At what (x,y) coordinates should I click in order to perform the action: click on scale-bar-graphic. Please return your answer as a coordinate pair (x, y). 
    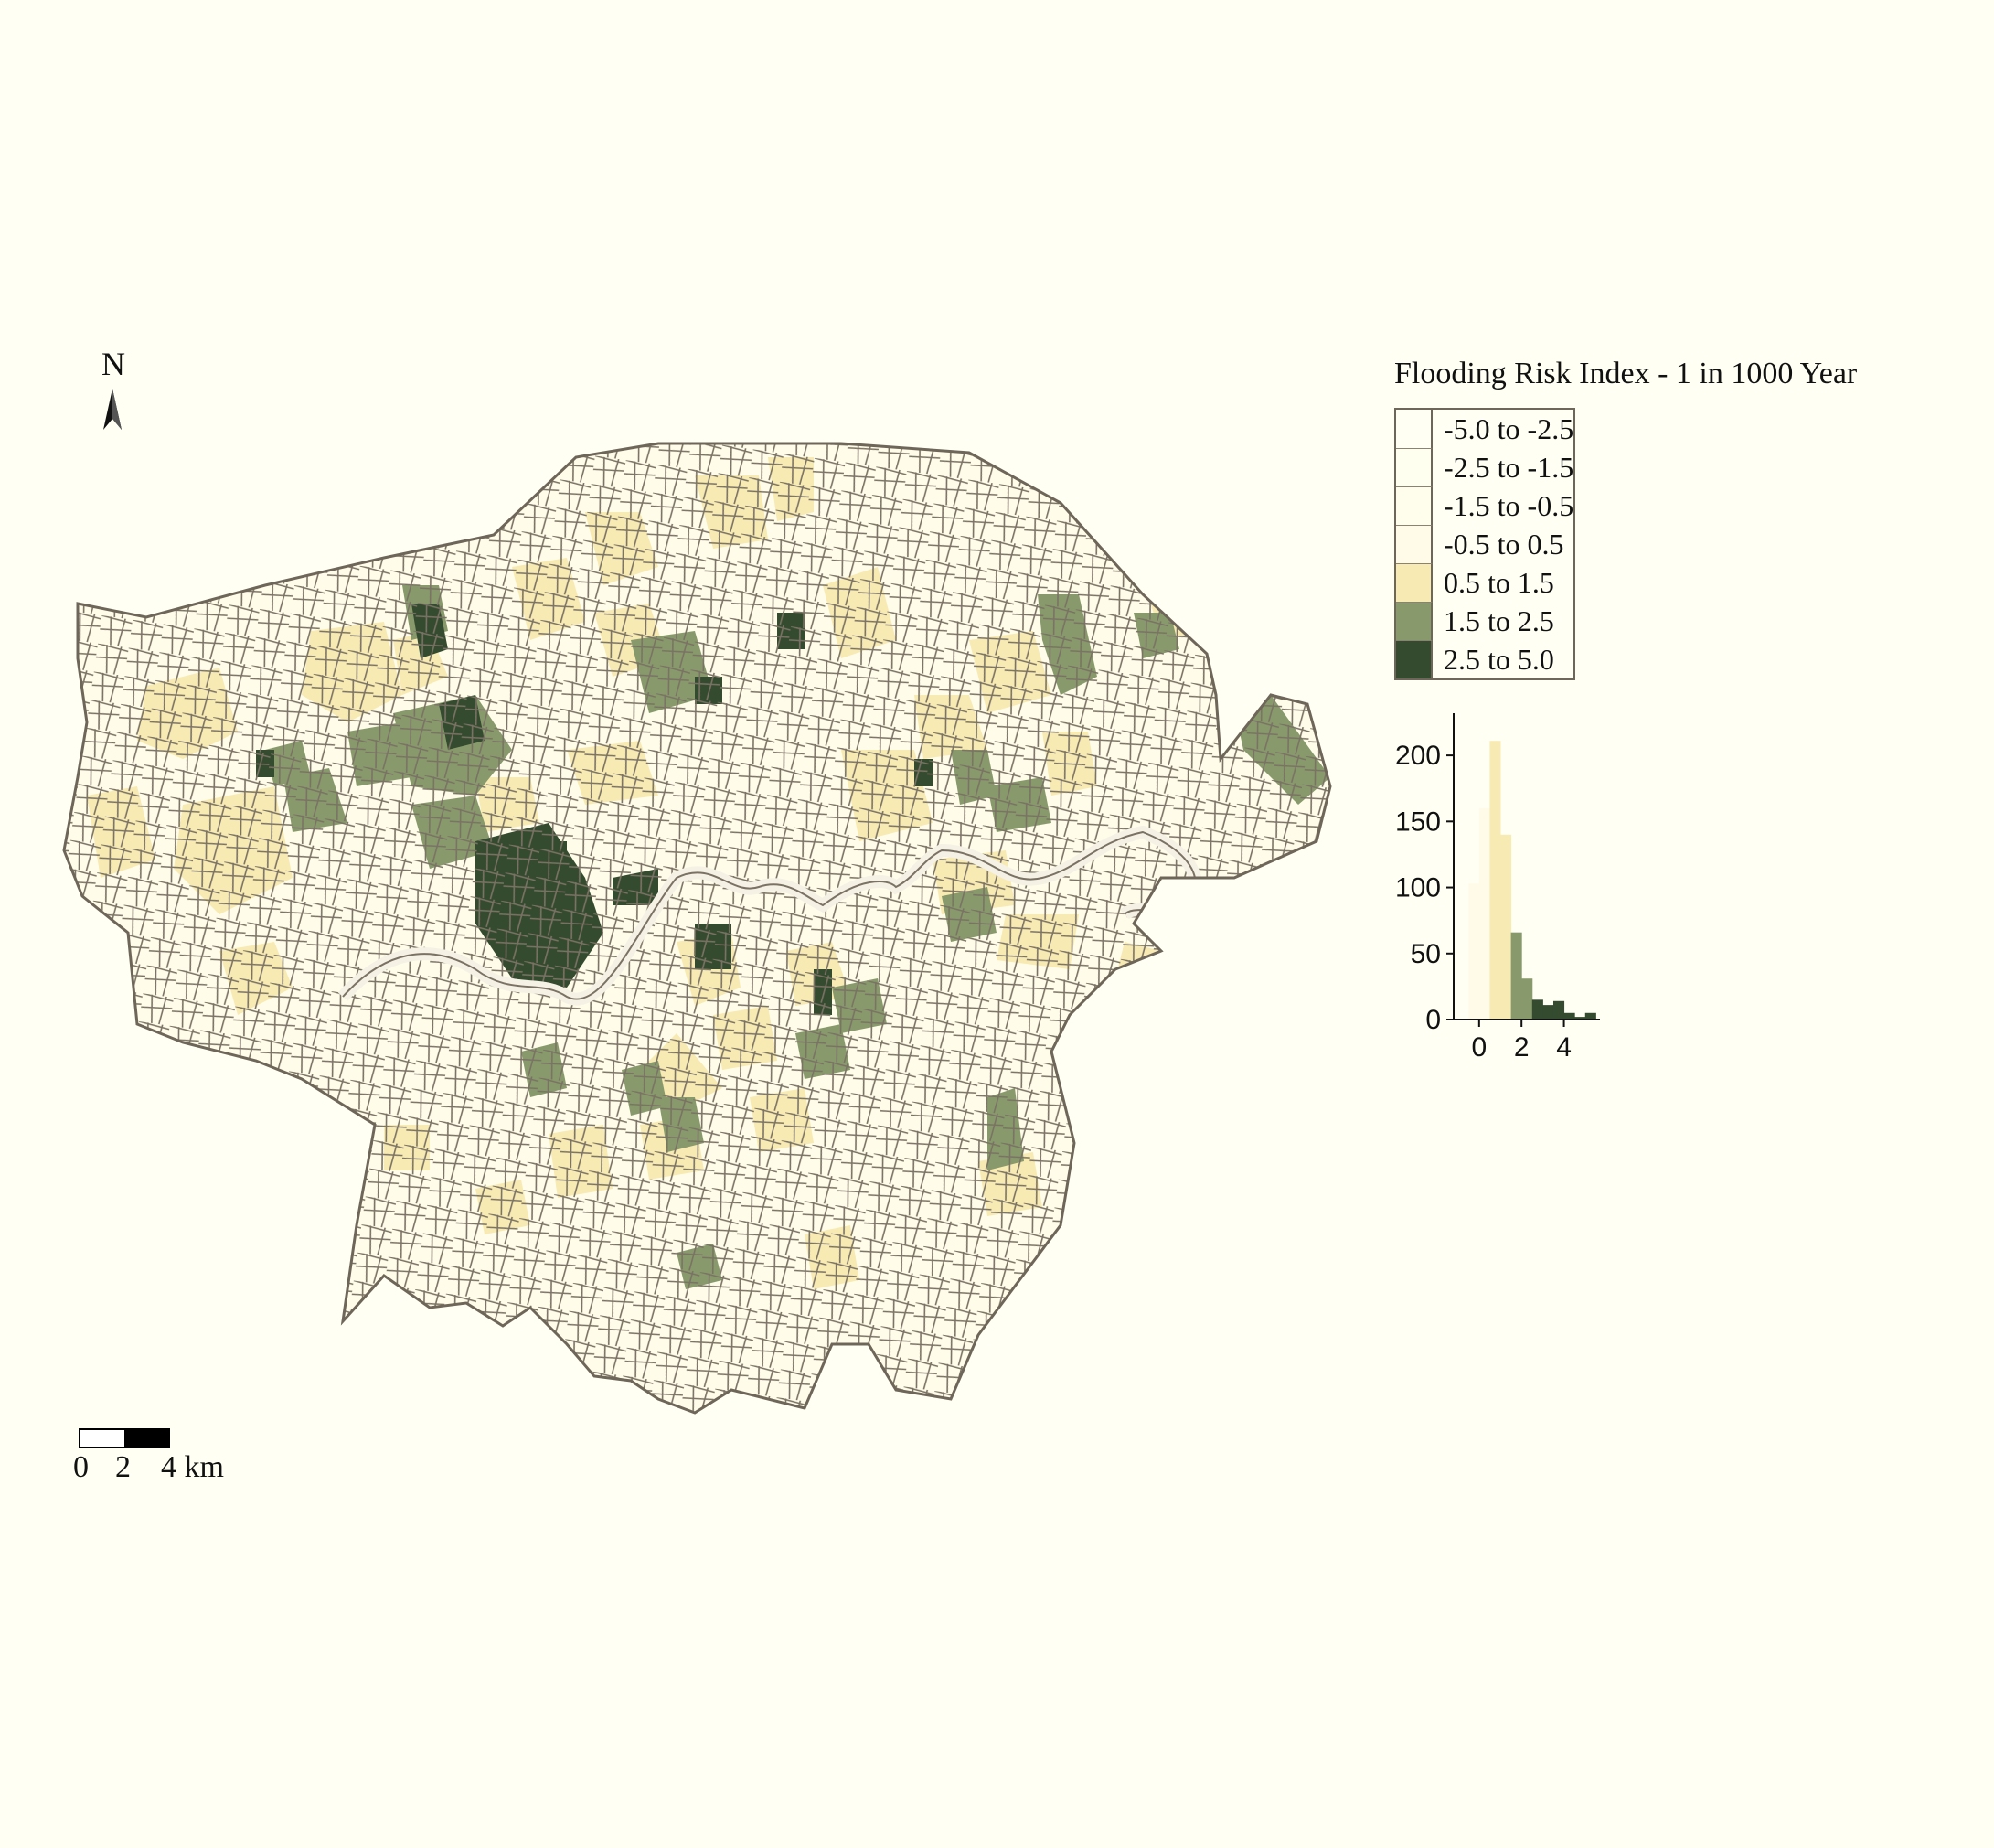
    Looking at the image, I should click on (124, 1438).